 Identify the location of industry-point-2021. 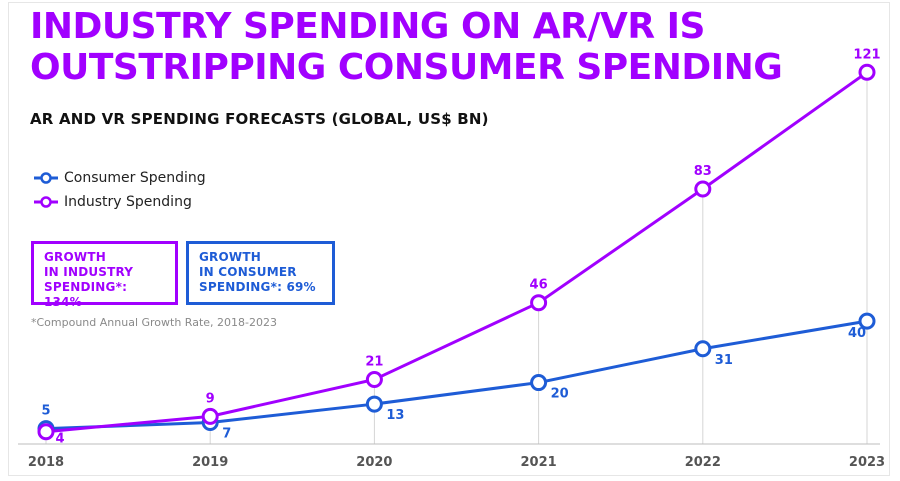
(539, 303).